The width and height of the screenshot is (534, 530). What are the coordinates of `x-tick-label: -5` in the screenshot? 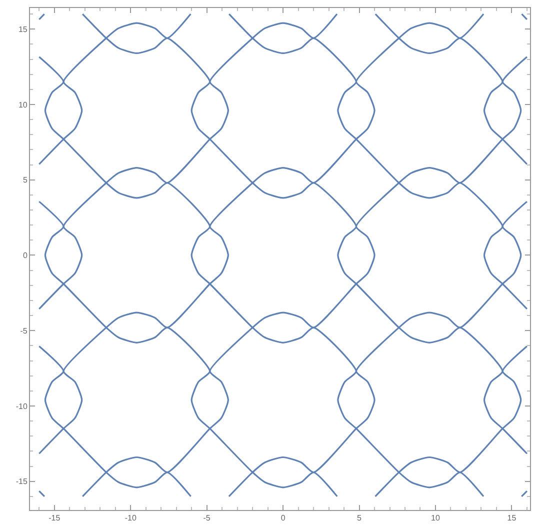 It's located at (207, 518).